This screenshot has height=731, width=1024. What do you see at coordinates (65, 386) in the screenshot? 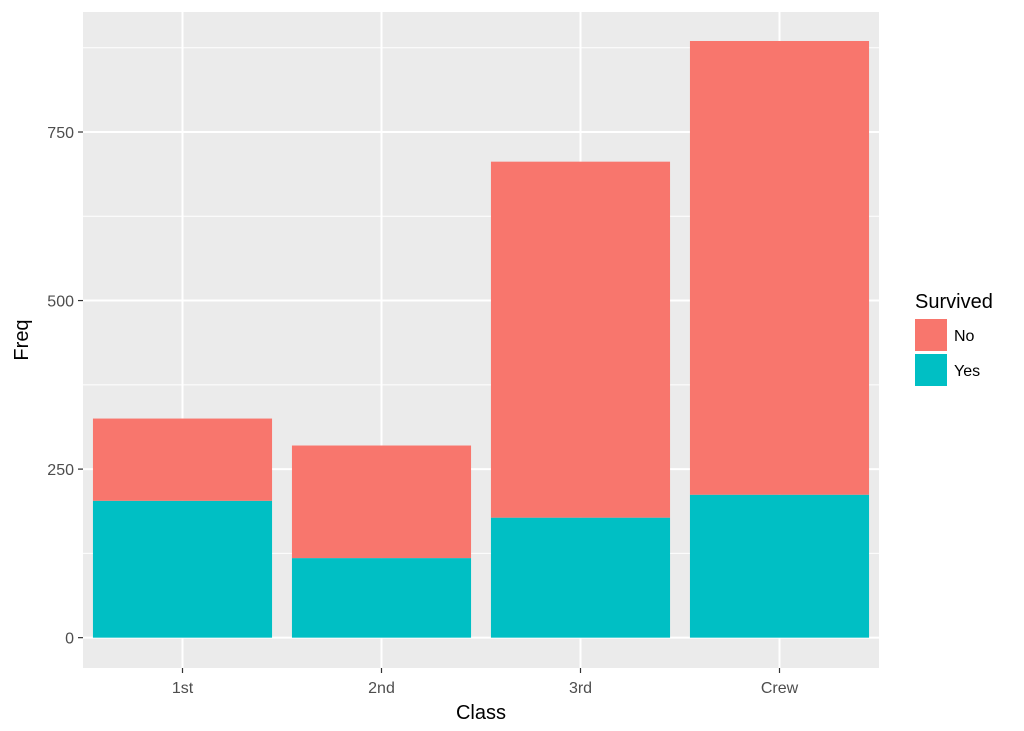
I see `y-axis: 0 250 500 750` at bounding box center [65, 386].